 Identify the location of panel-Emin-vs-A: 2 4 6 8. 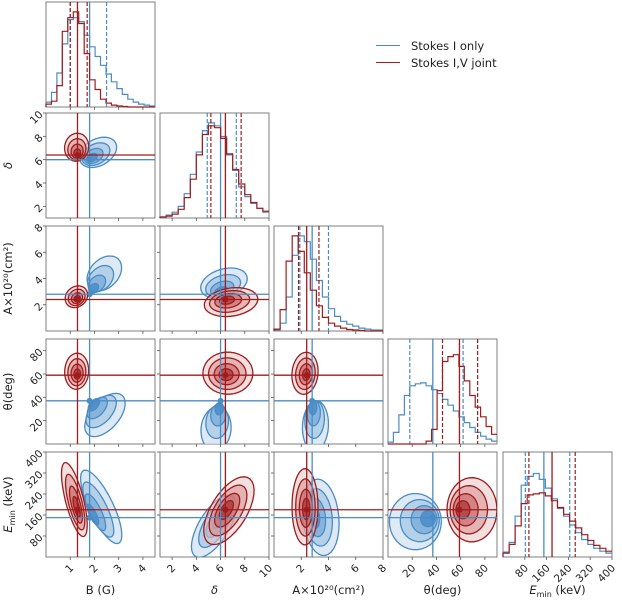
(330, 513).